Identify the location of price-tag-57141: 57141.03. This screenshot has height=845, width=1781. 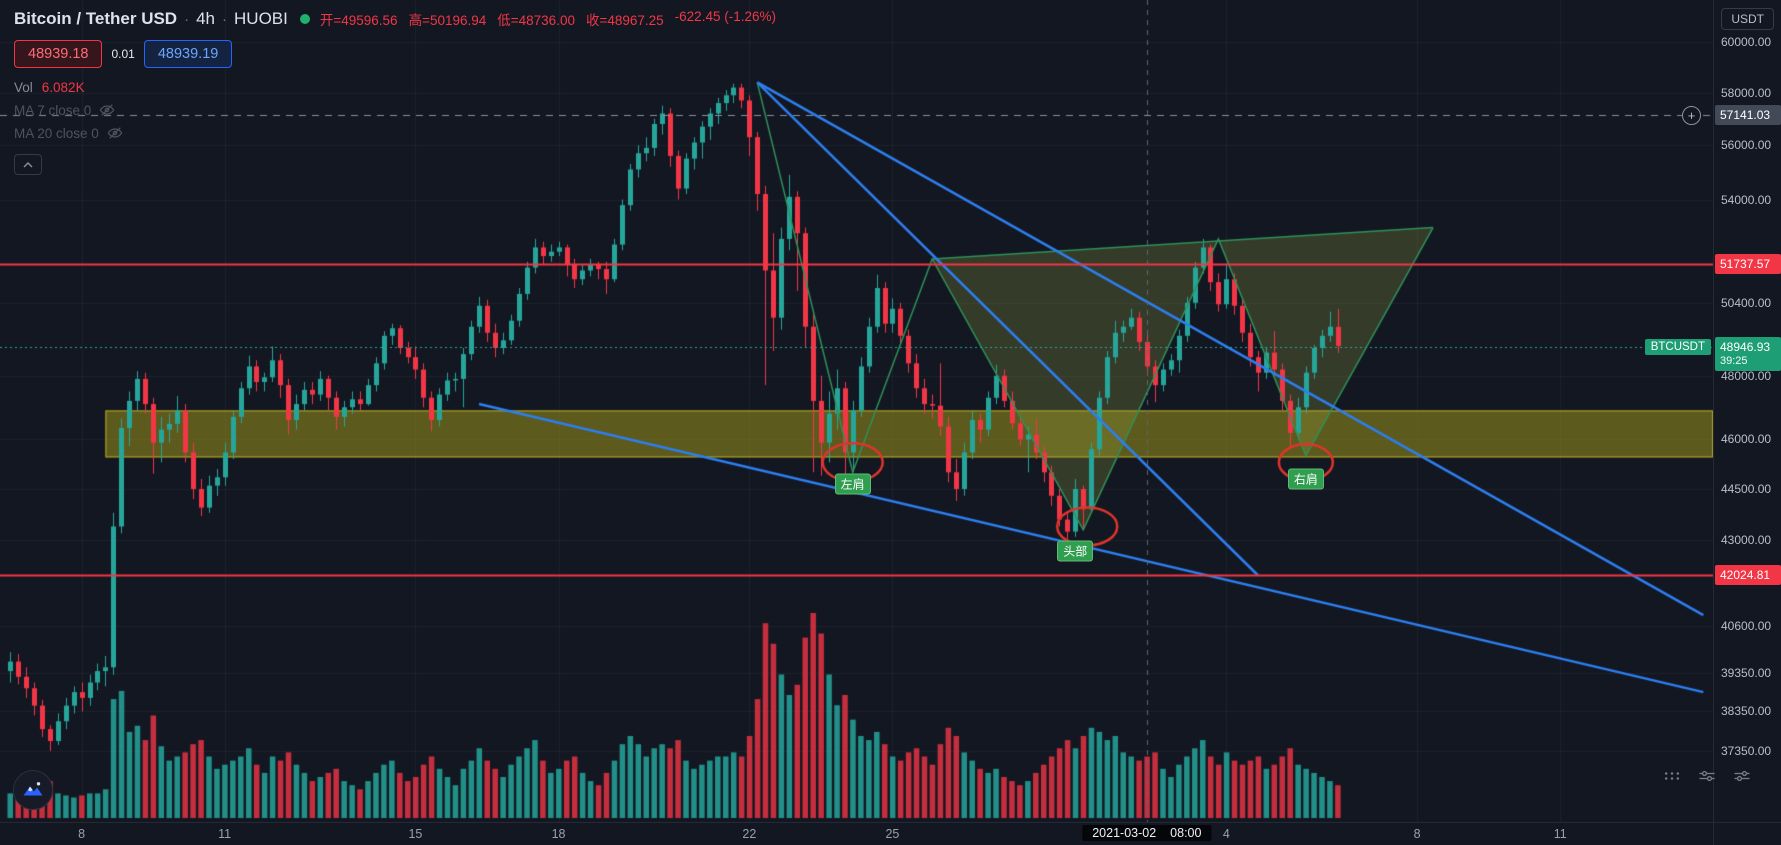
(1748, 115).